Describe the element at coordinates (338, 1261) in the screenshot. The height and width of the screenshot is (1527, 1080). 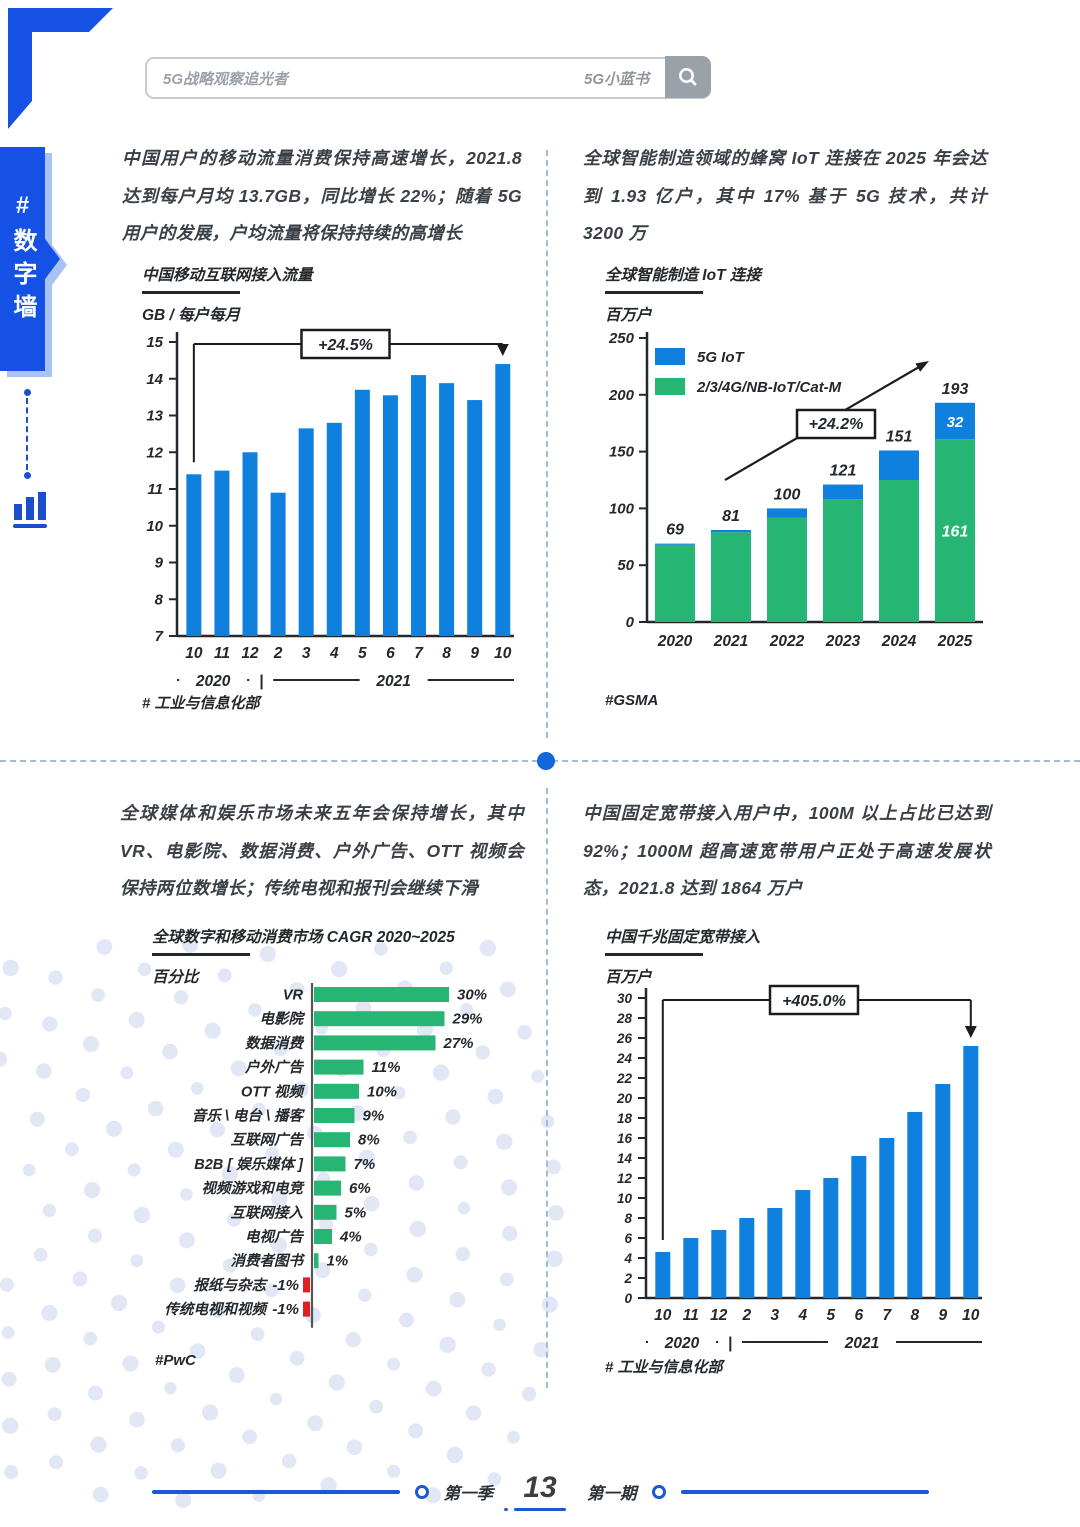
I see `svg-text: 1%` at that location.